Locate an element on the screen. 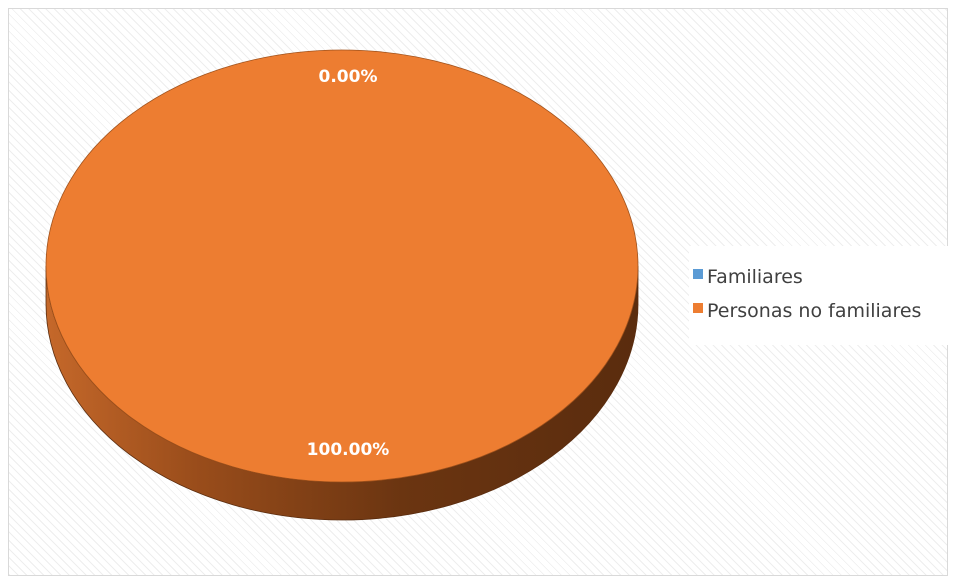 The width and height of the screenshot is (957, 582). legend-label-familiares: Familiares is located at coordinates (755, 277).